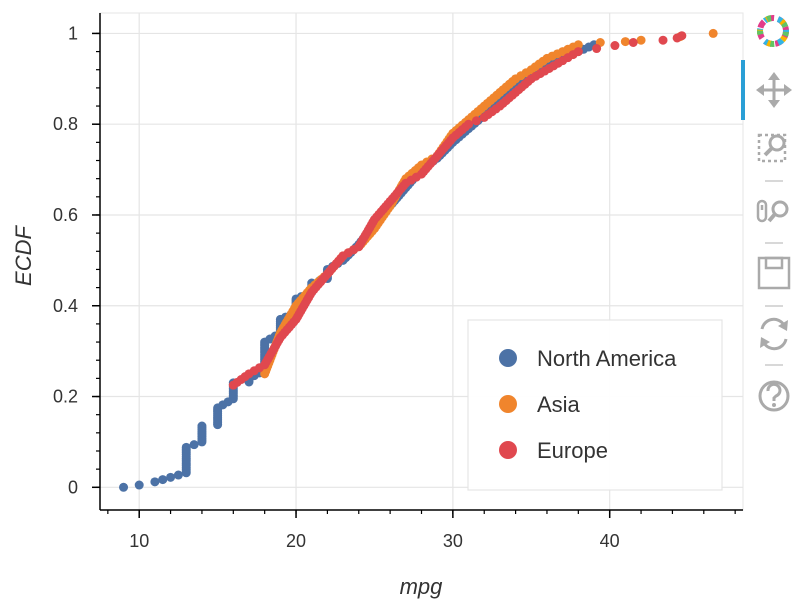  What do you see at coordinates (772, 148) in the screenshot?
I see `box-zoom-icon` at bounding box center [772, 148].